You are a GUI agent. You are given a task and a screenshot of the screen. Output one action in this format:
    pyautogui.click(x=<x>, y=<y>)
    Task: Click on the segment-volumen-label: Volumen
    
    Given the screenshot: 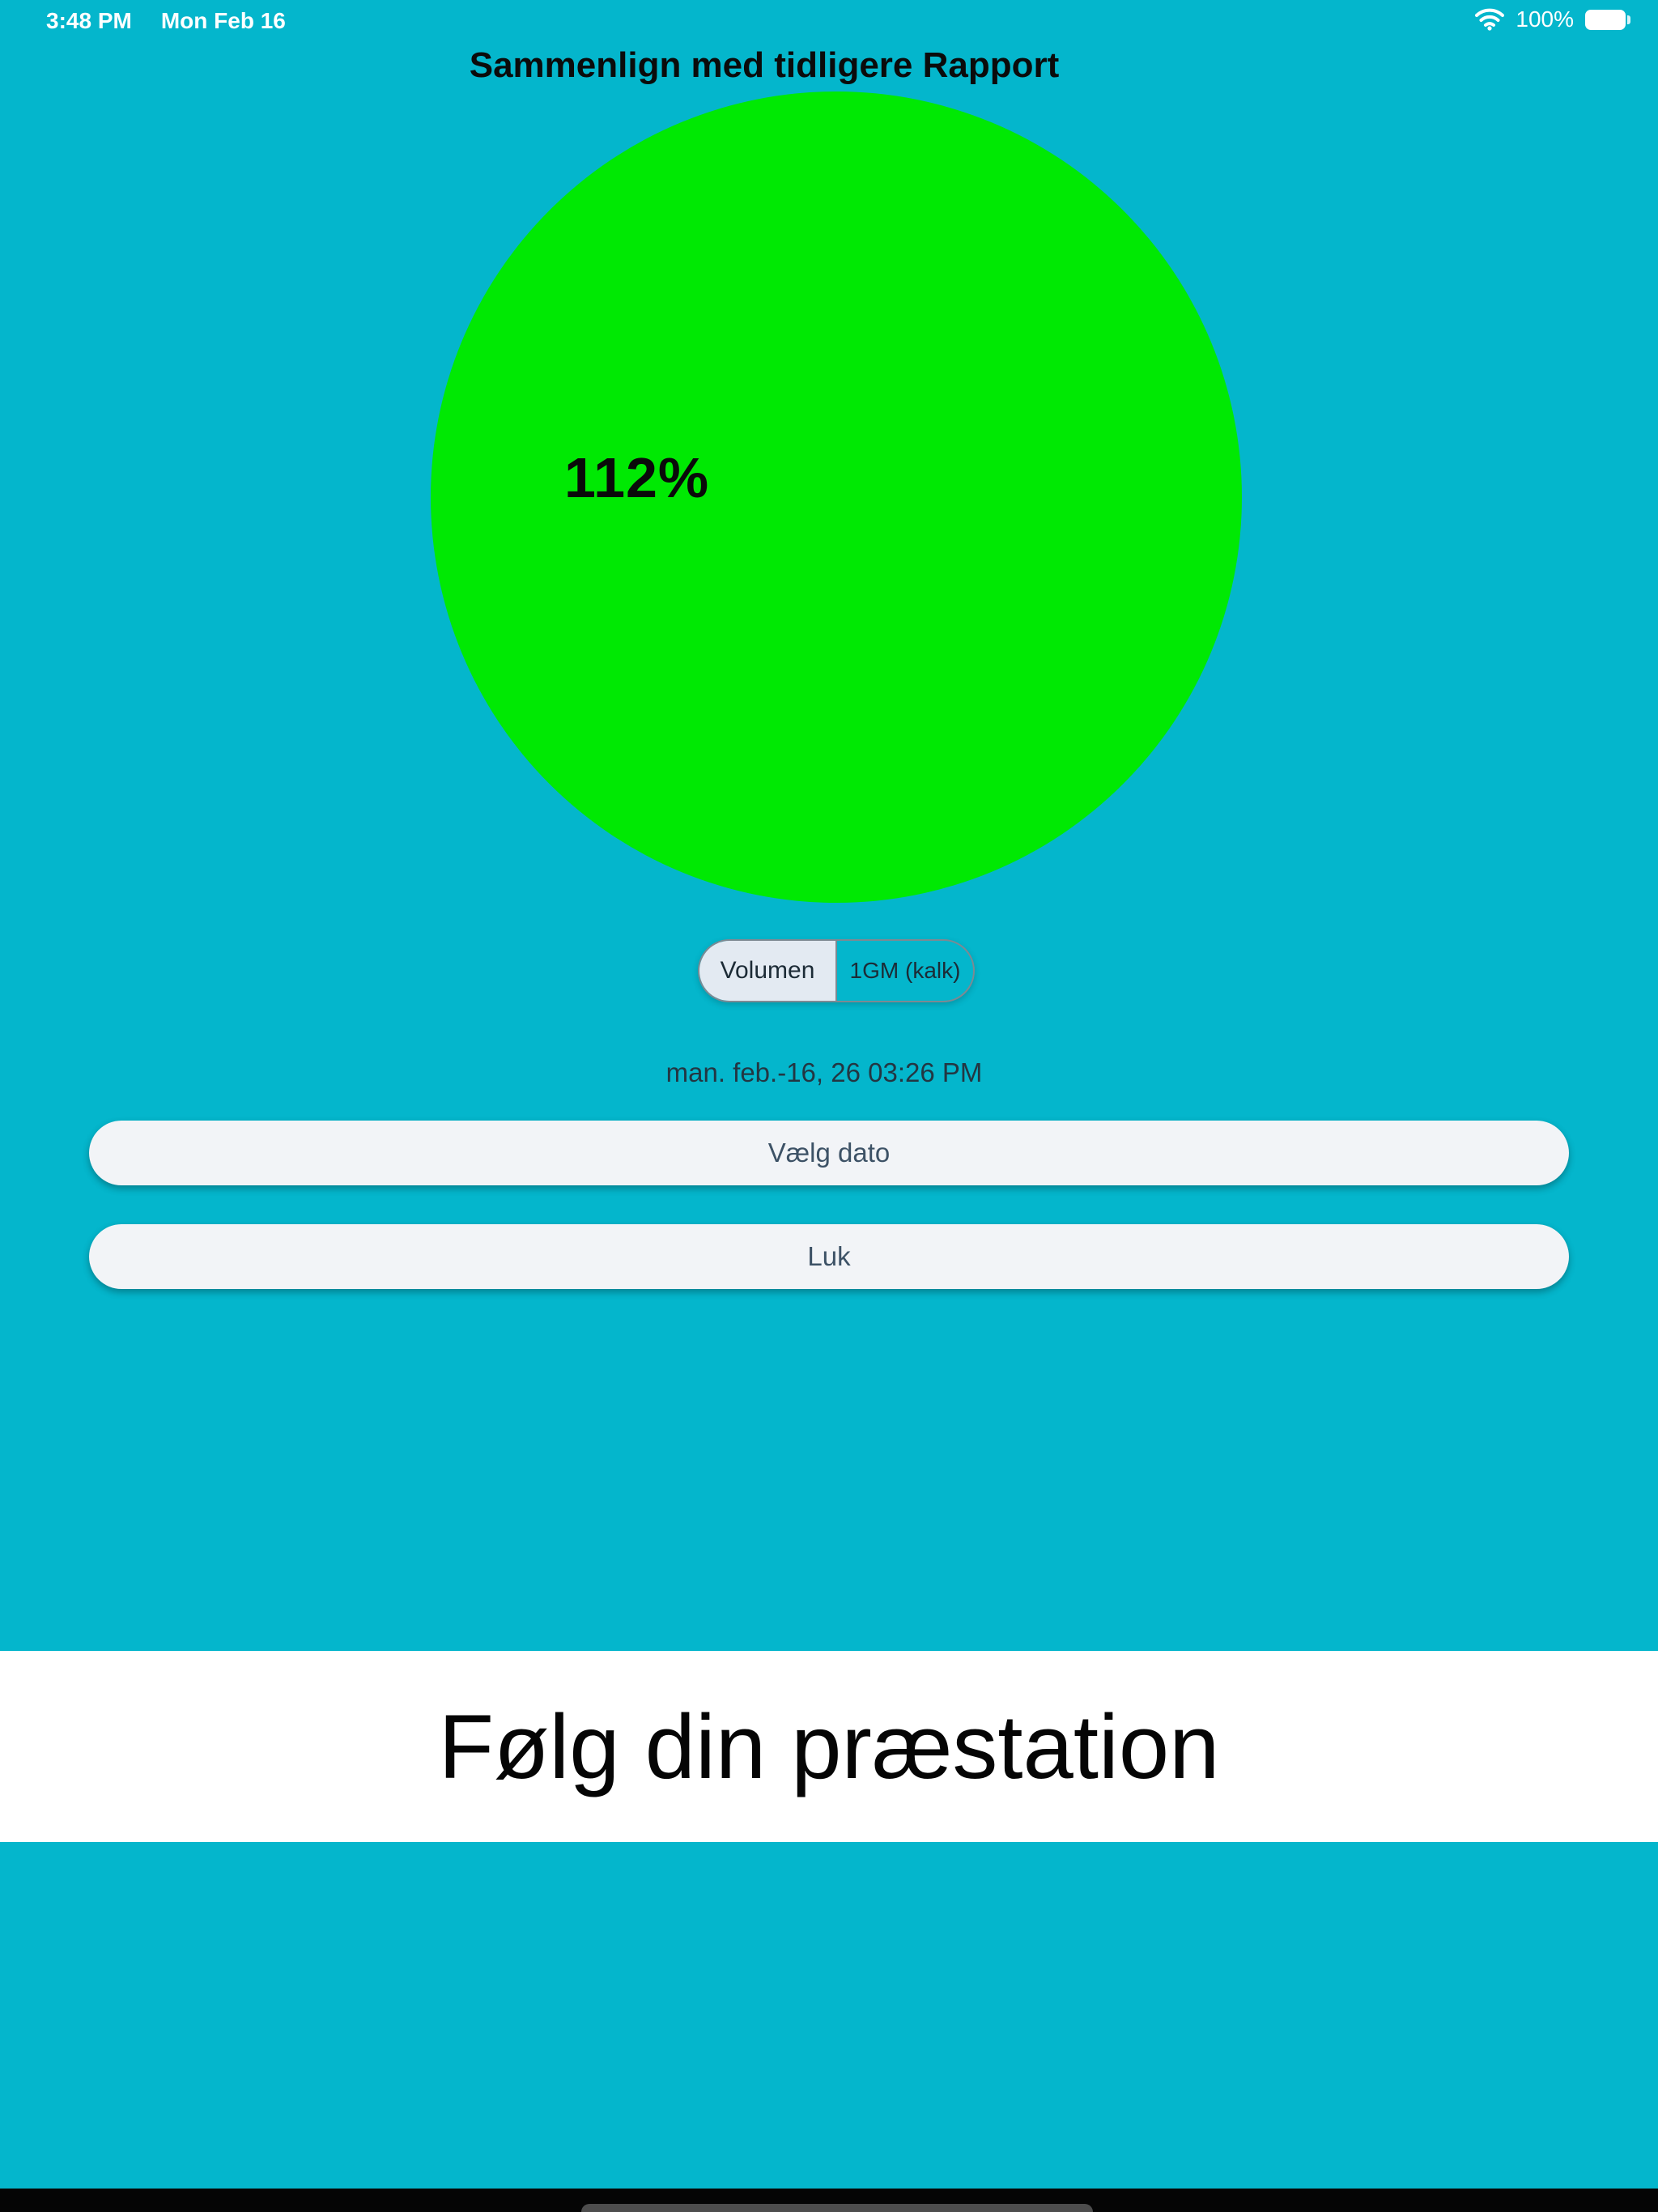 What is the action you would take?
    pyautogui.click(x=767, y=970)
    